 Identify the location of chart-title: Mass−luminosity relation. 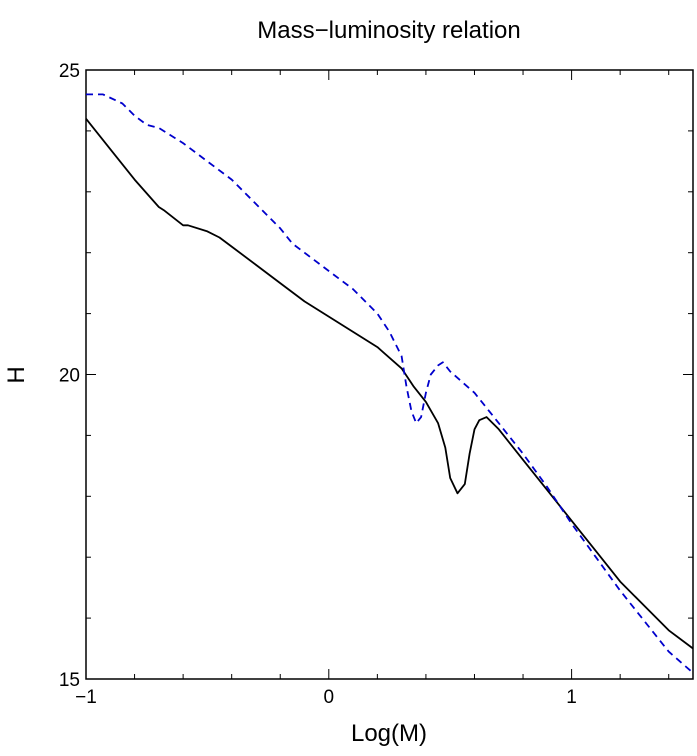
(388, 30).